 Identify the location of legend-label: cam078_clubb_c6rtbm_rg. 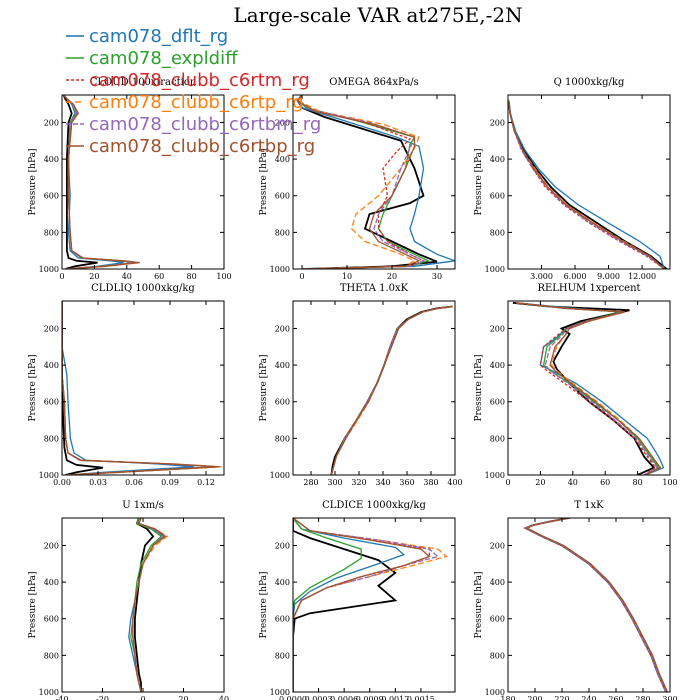
(205, 124).